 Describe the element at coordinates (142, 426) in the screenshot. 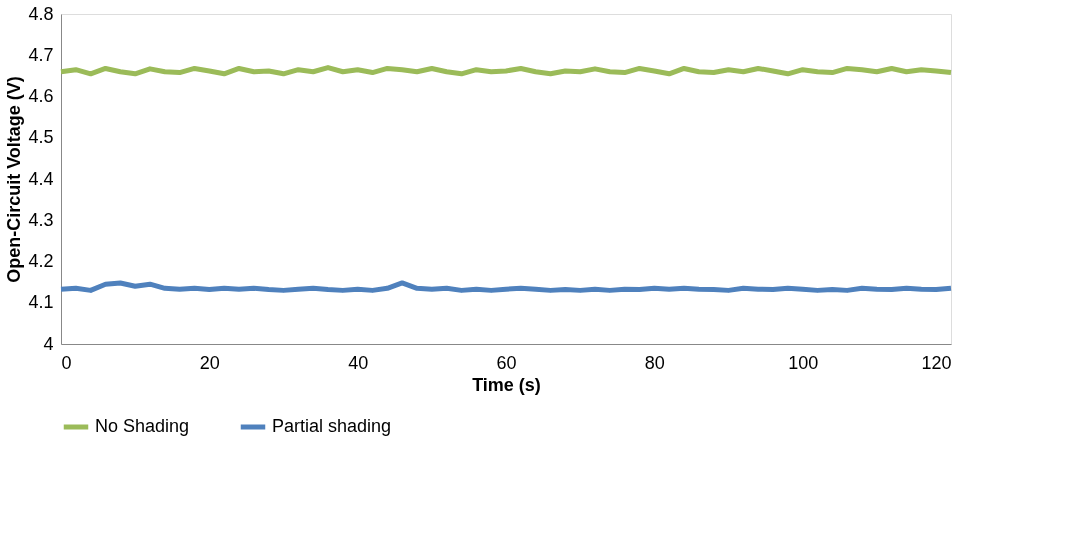

I see `legend-label: No Shading` at that location.